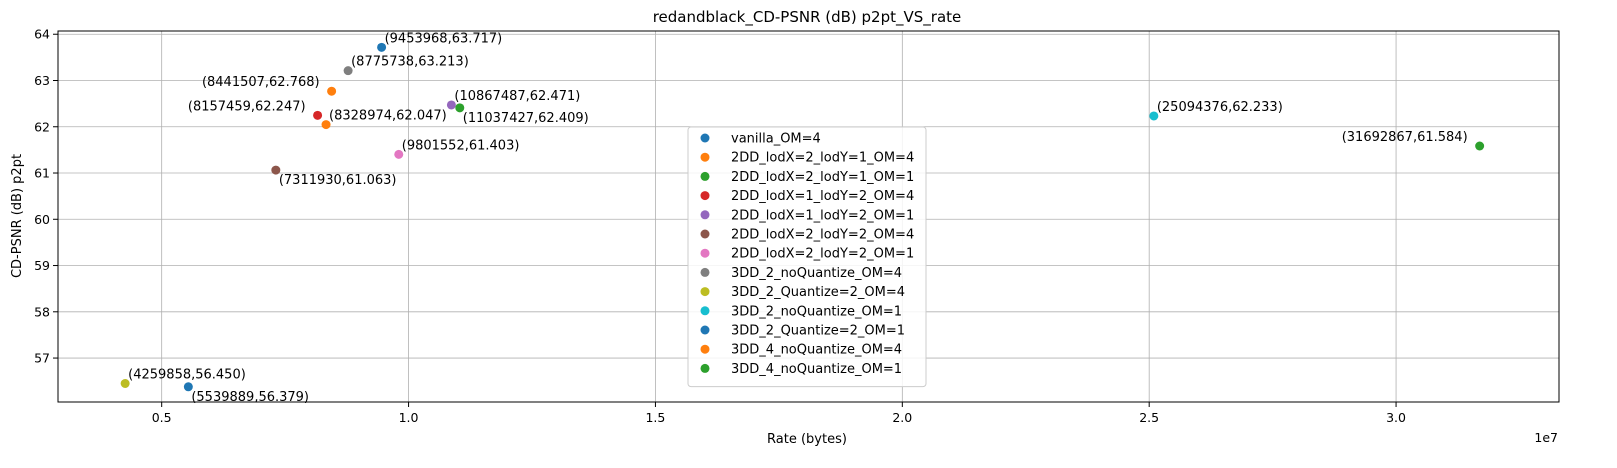  Describe the element at coordinates (17, 216) in the screenshot. I see `y-axis-label: CD-PSNR (dB) p2pt` at that location.